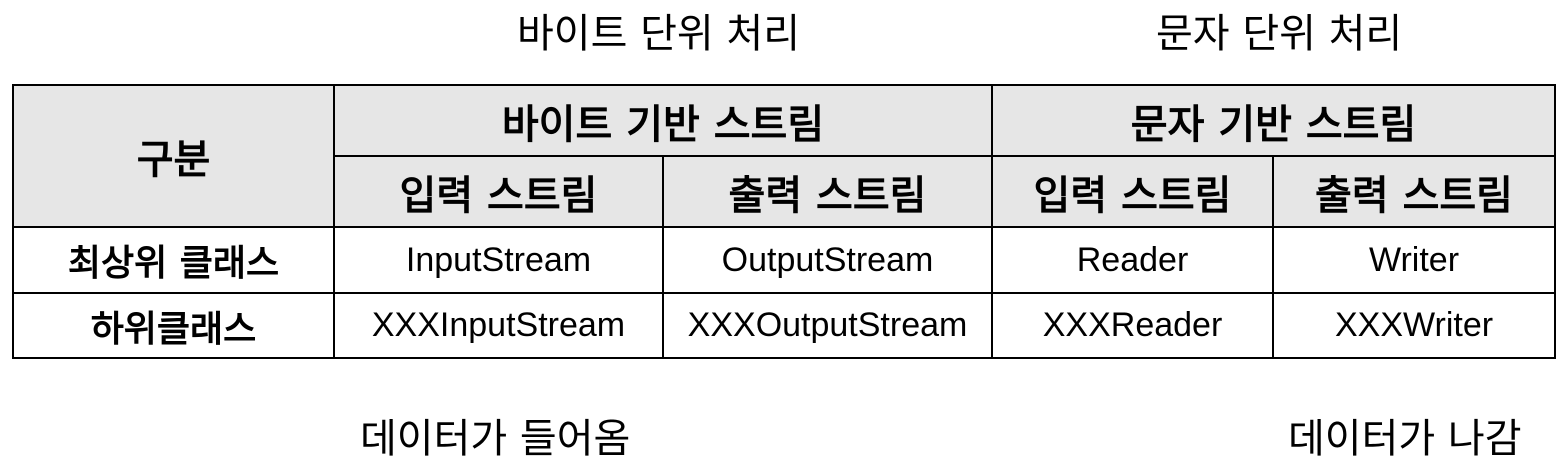  Describe the element at coordinates (1414, 325) in the screenshot. I see `table-cell: XXXWriter` at that location.